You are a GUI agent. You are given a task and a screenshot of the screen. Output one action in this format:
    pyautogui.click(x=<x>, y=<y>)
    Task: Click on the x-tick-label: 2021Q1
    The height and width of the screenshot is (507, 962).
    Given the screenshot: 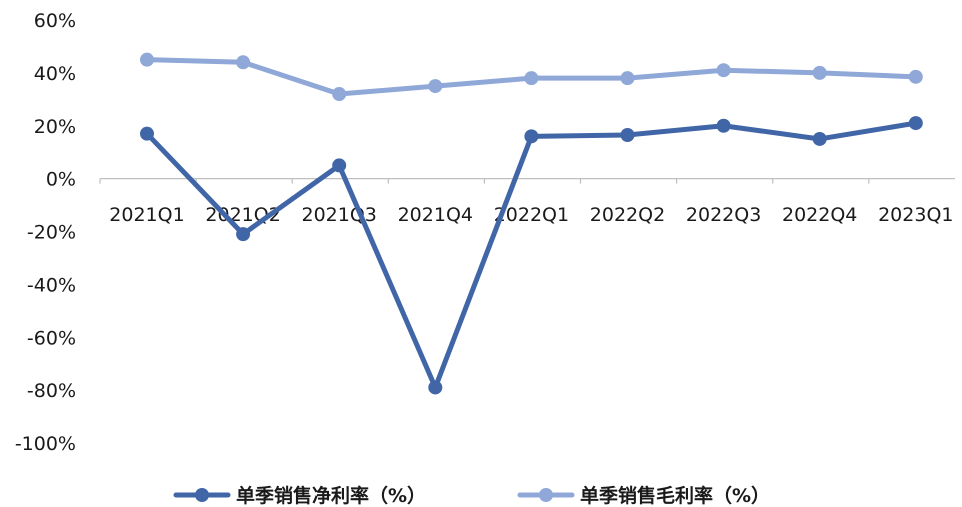 What is the action you would take?
    pyautogui.click(x=146, y=215)
    